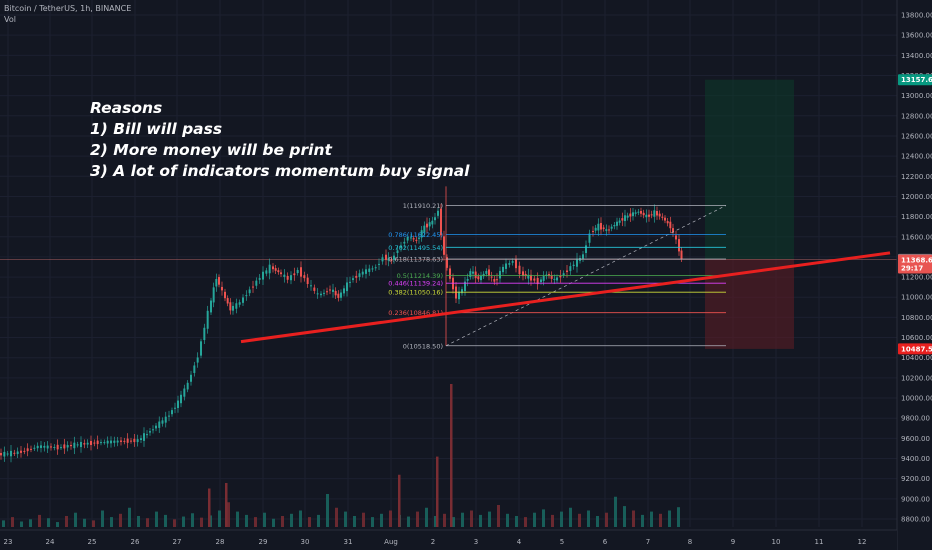 The height and width of the screenshot is (550, 932). What do you see at coordinates (915, 419) in the screenshot?
I see `price-axis-label: 9800.00` at bounding box center [915, 419].